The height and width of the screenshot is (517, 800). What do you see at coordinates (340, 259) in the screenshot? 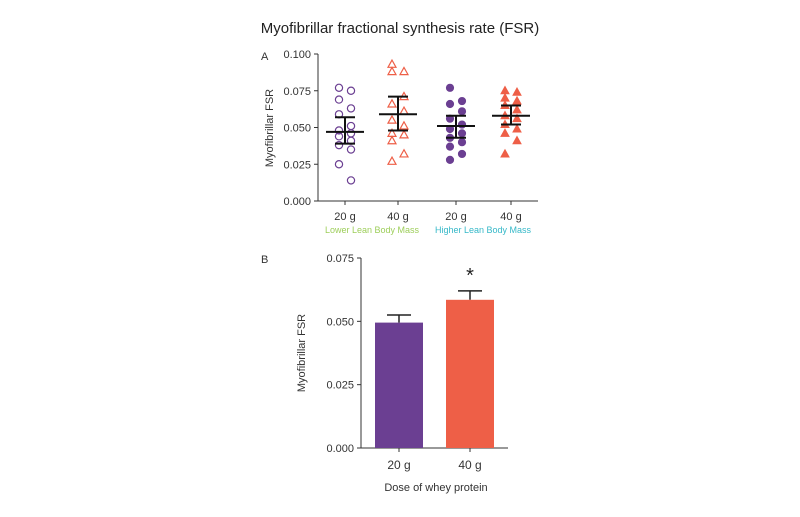
I see `panel-b-y-tick-label: 0.075` at bounding box center [340, 259].